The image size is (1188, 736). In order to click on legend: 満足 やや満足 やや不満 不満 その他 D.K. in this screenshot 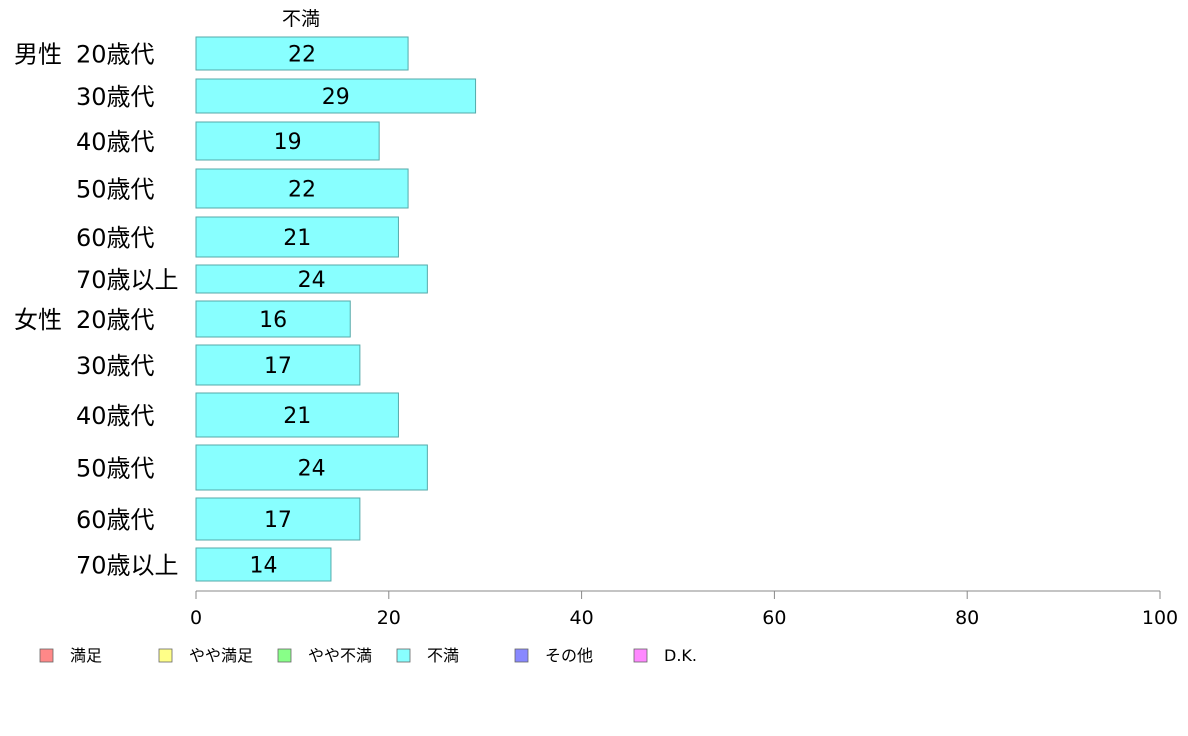, I will do `click(368, 655)`.